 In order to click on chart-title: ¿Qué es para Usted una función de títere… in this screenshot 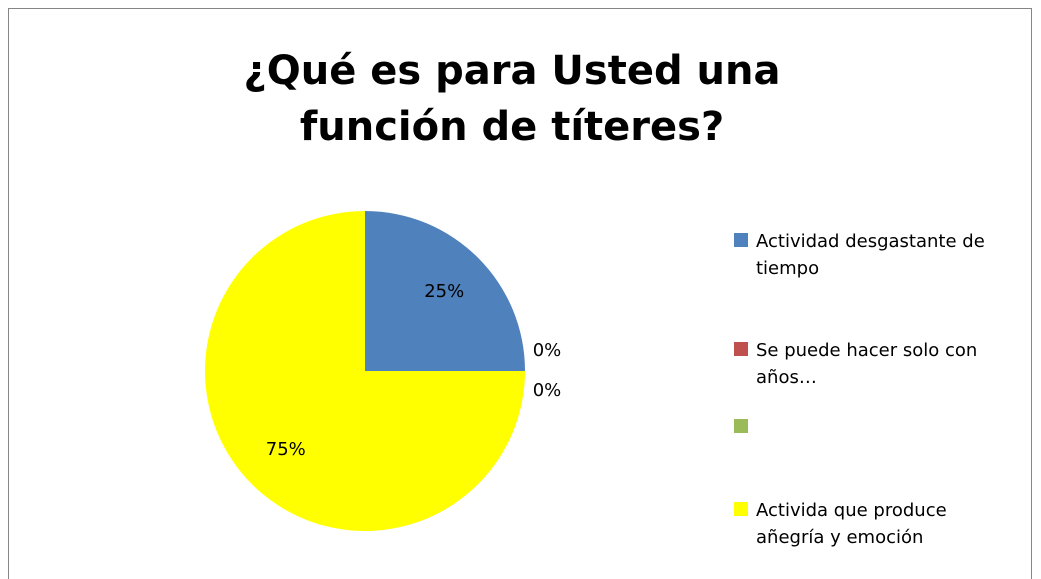, I will do `click(512, 99)`.